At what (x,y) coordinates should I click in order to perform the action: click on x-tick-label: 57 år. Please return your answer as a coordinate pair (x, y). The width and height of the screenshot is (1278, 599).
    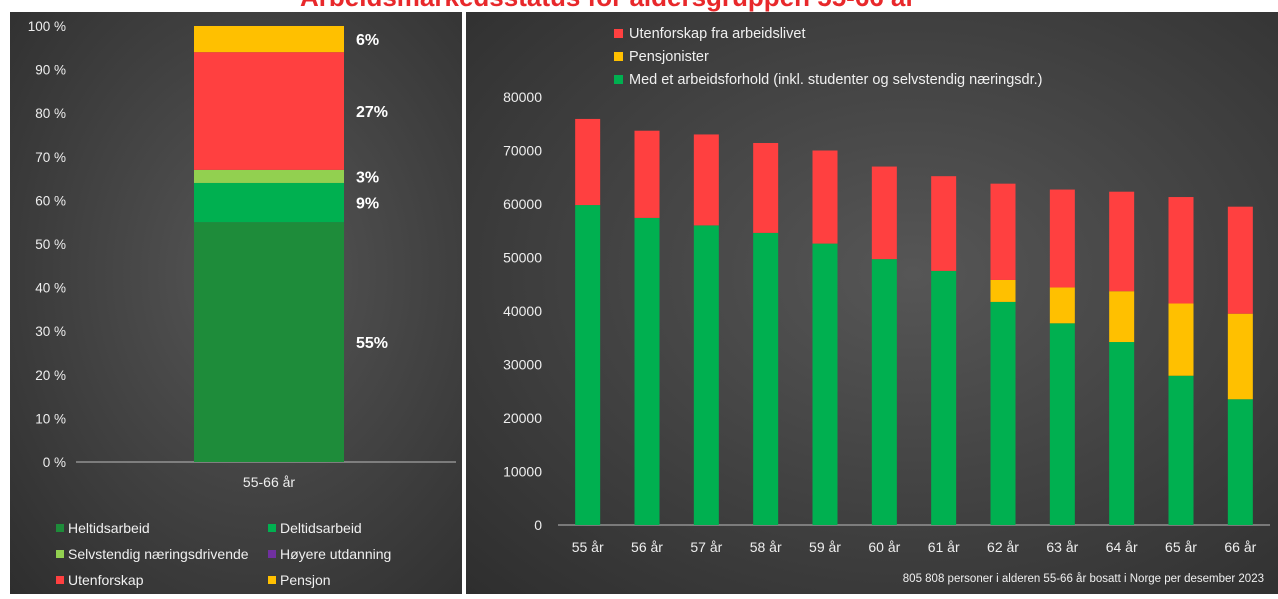
    Looking at the image, I should click on (706, 547).